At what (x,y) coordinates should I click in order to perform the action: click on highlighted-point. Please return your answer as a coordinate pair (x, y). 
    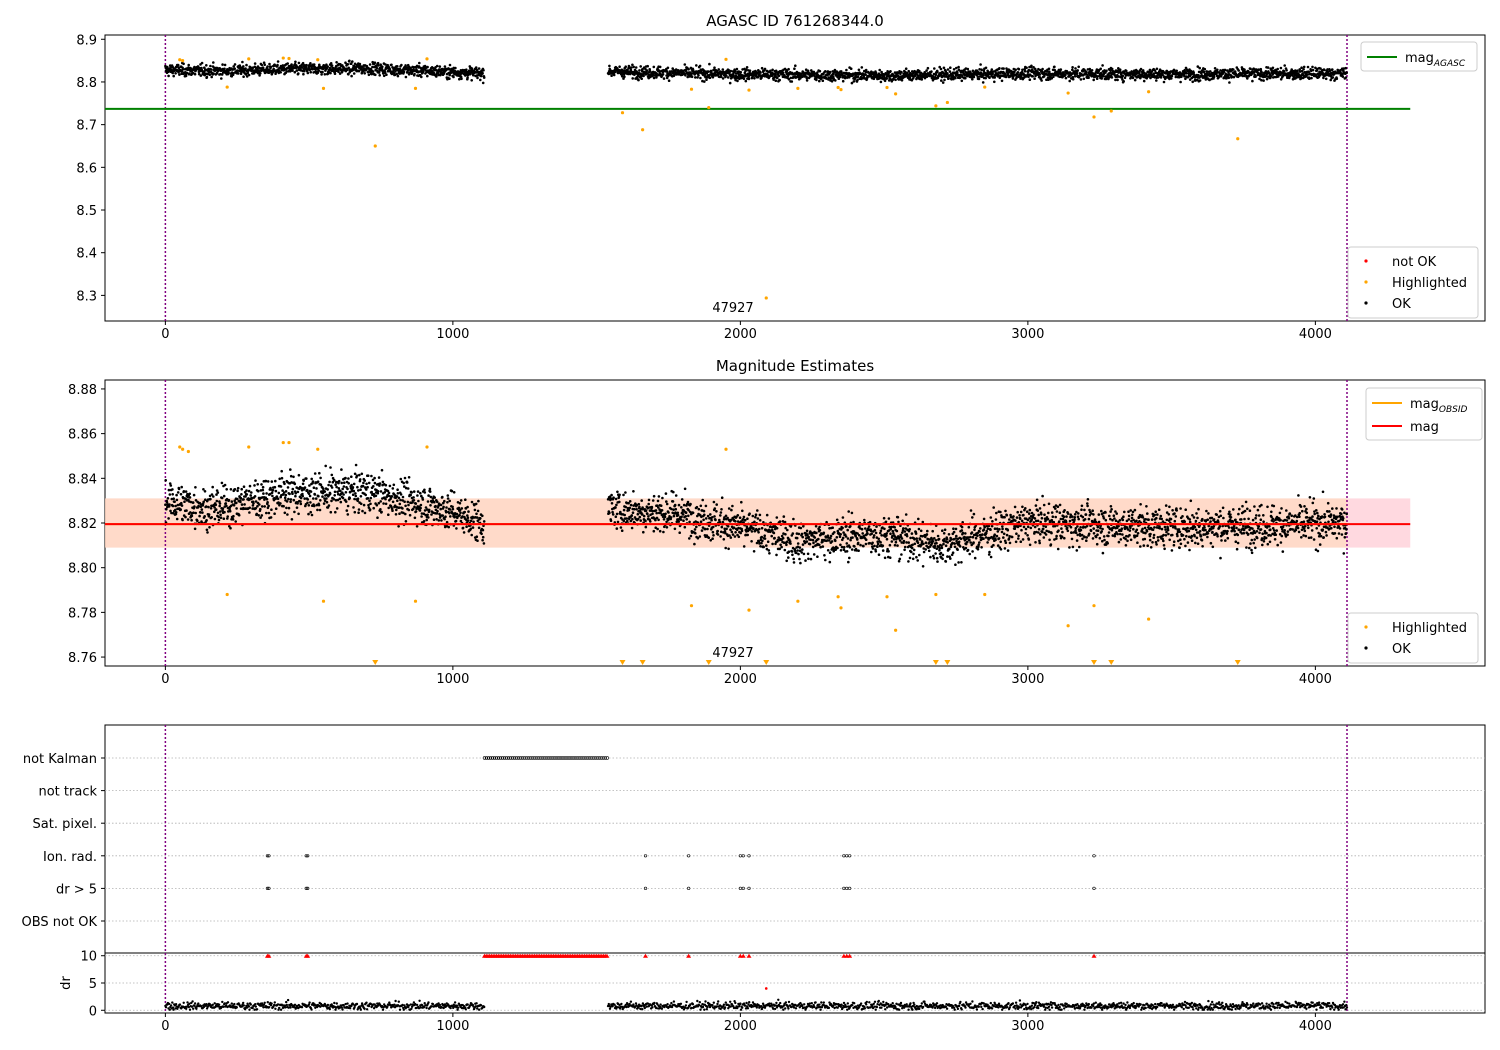
    Looking at the image, I should click on (726, 59).